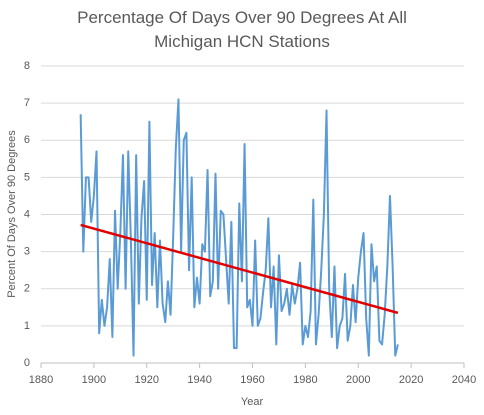 Image resolution: width=484 pixels, height=415 pixels. Describe the element at coordinates (27, 363) in the screenshot. I see `y-tick-label: 0` at that location.